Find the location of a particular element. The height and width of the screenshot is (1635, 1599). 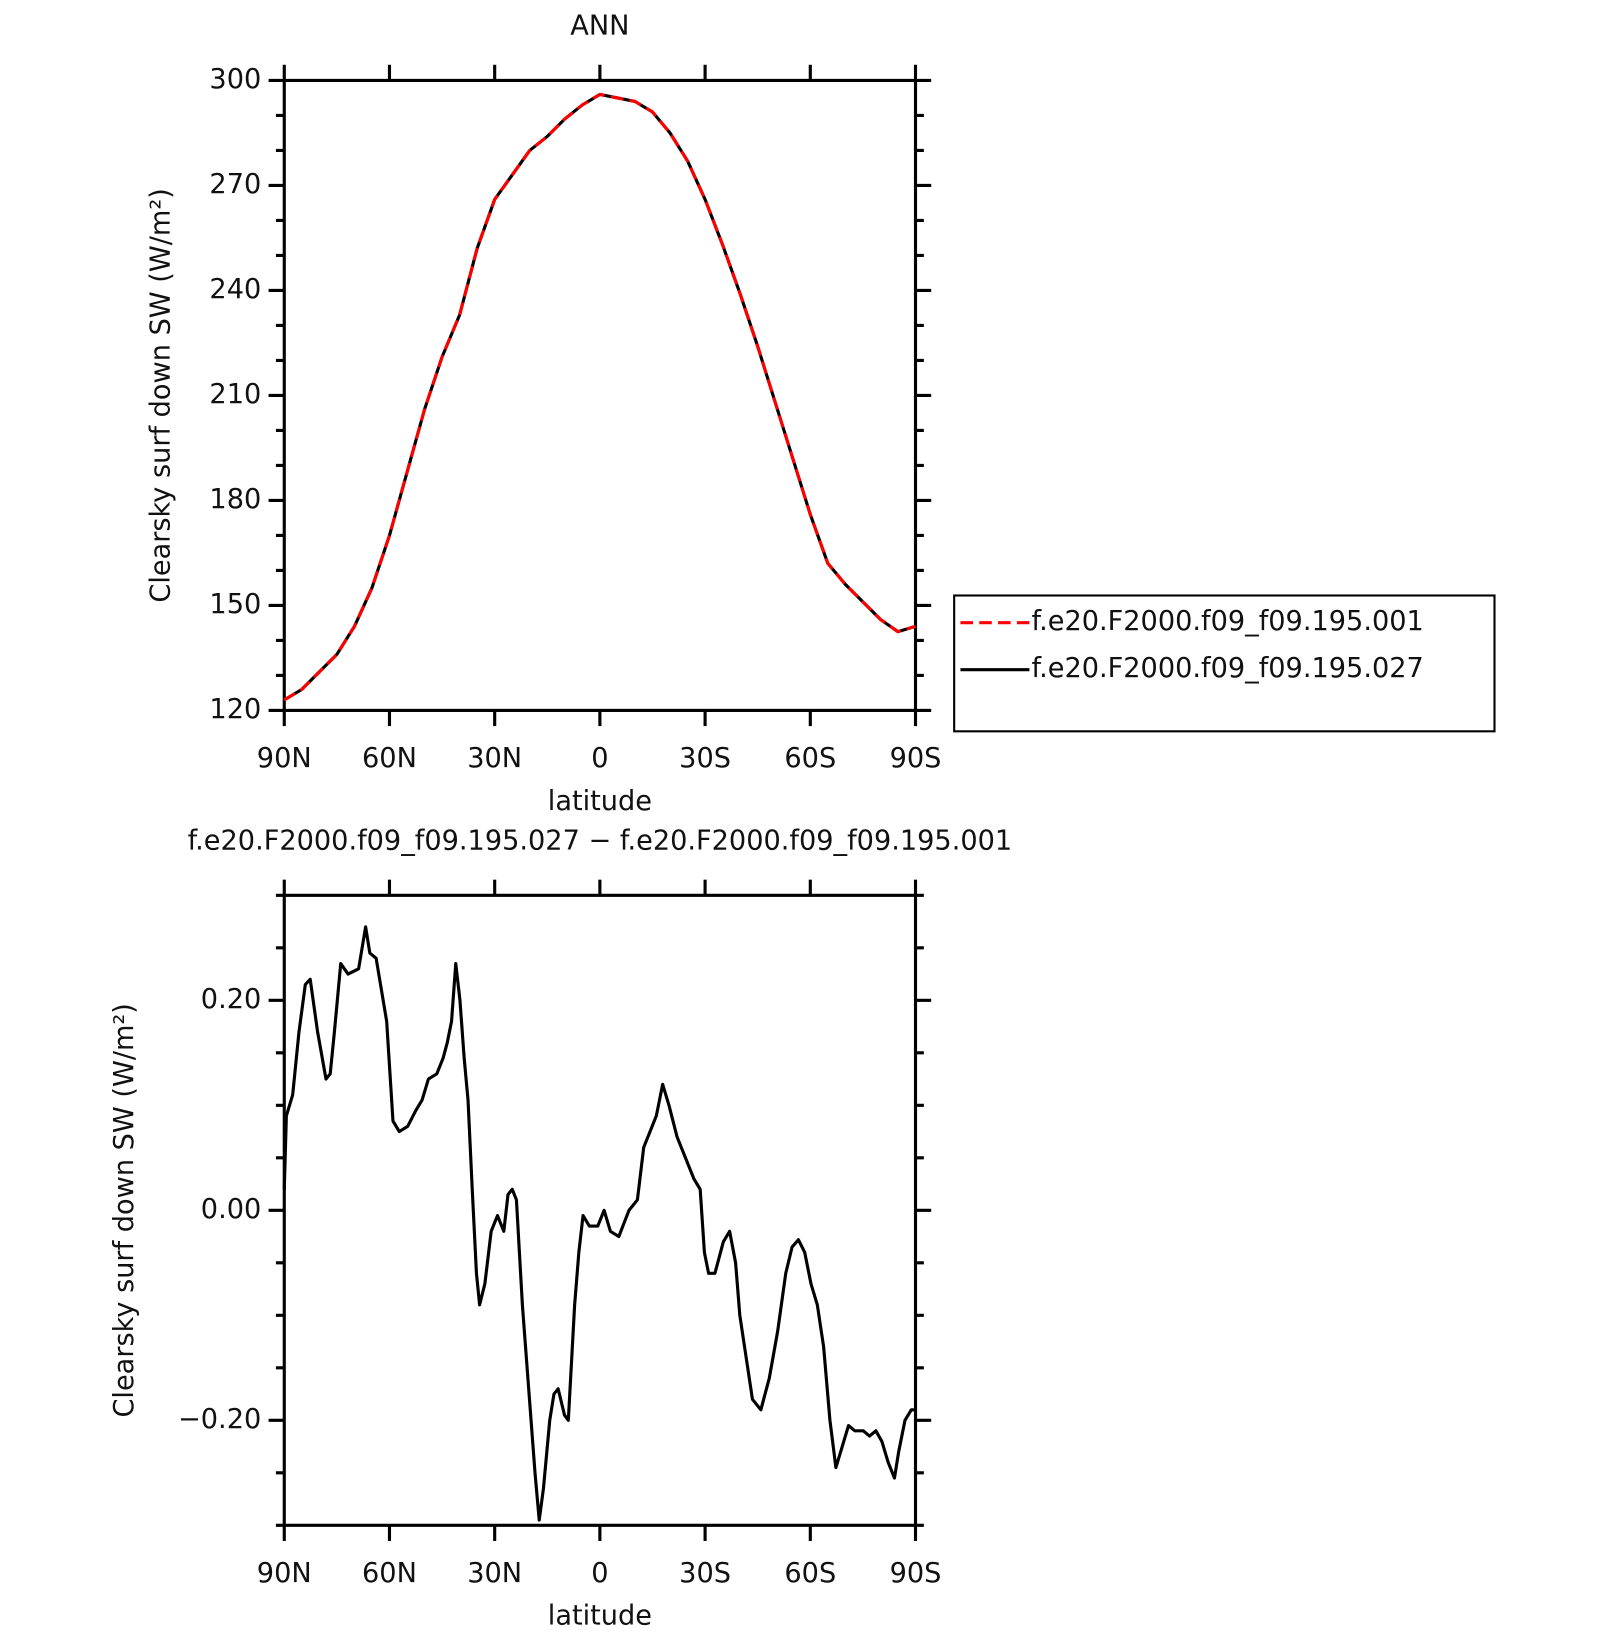

legend-box is located at coordinates (1224, 663).